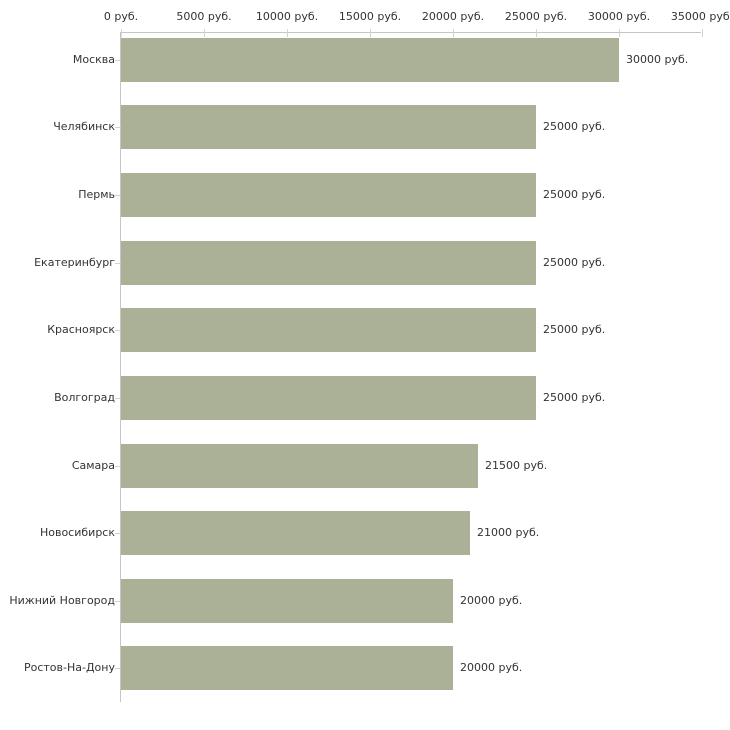 This screenshot has height=730, width=730. I want to click on category-label: Красноярск, so click(81, 330).